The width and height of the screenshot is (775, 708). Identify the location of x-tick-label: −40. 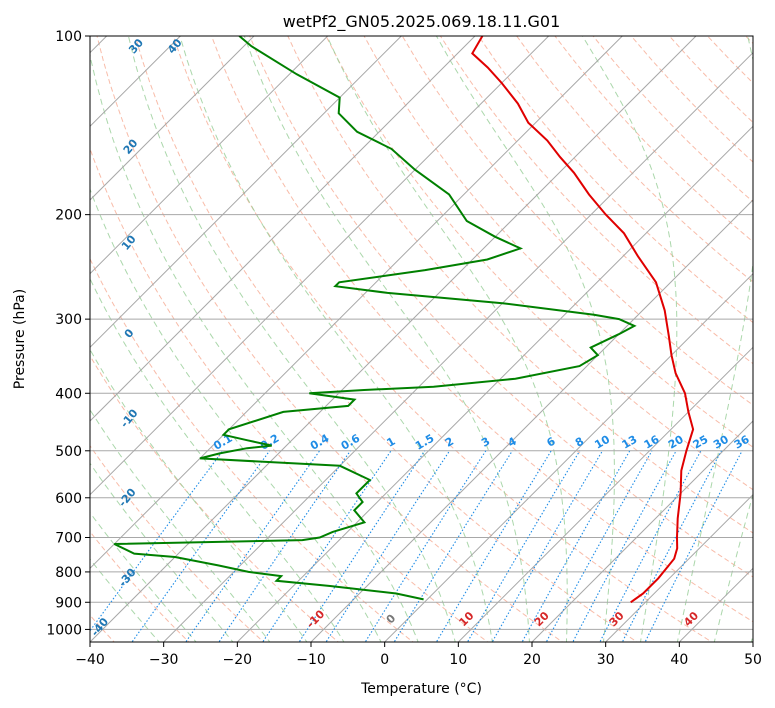
(90, 660).